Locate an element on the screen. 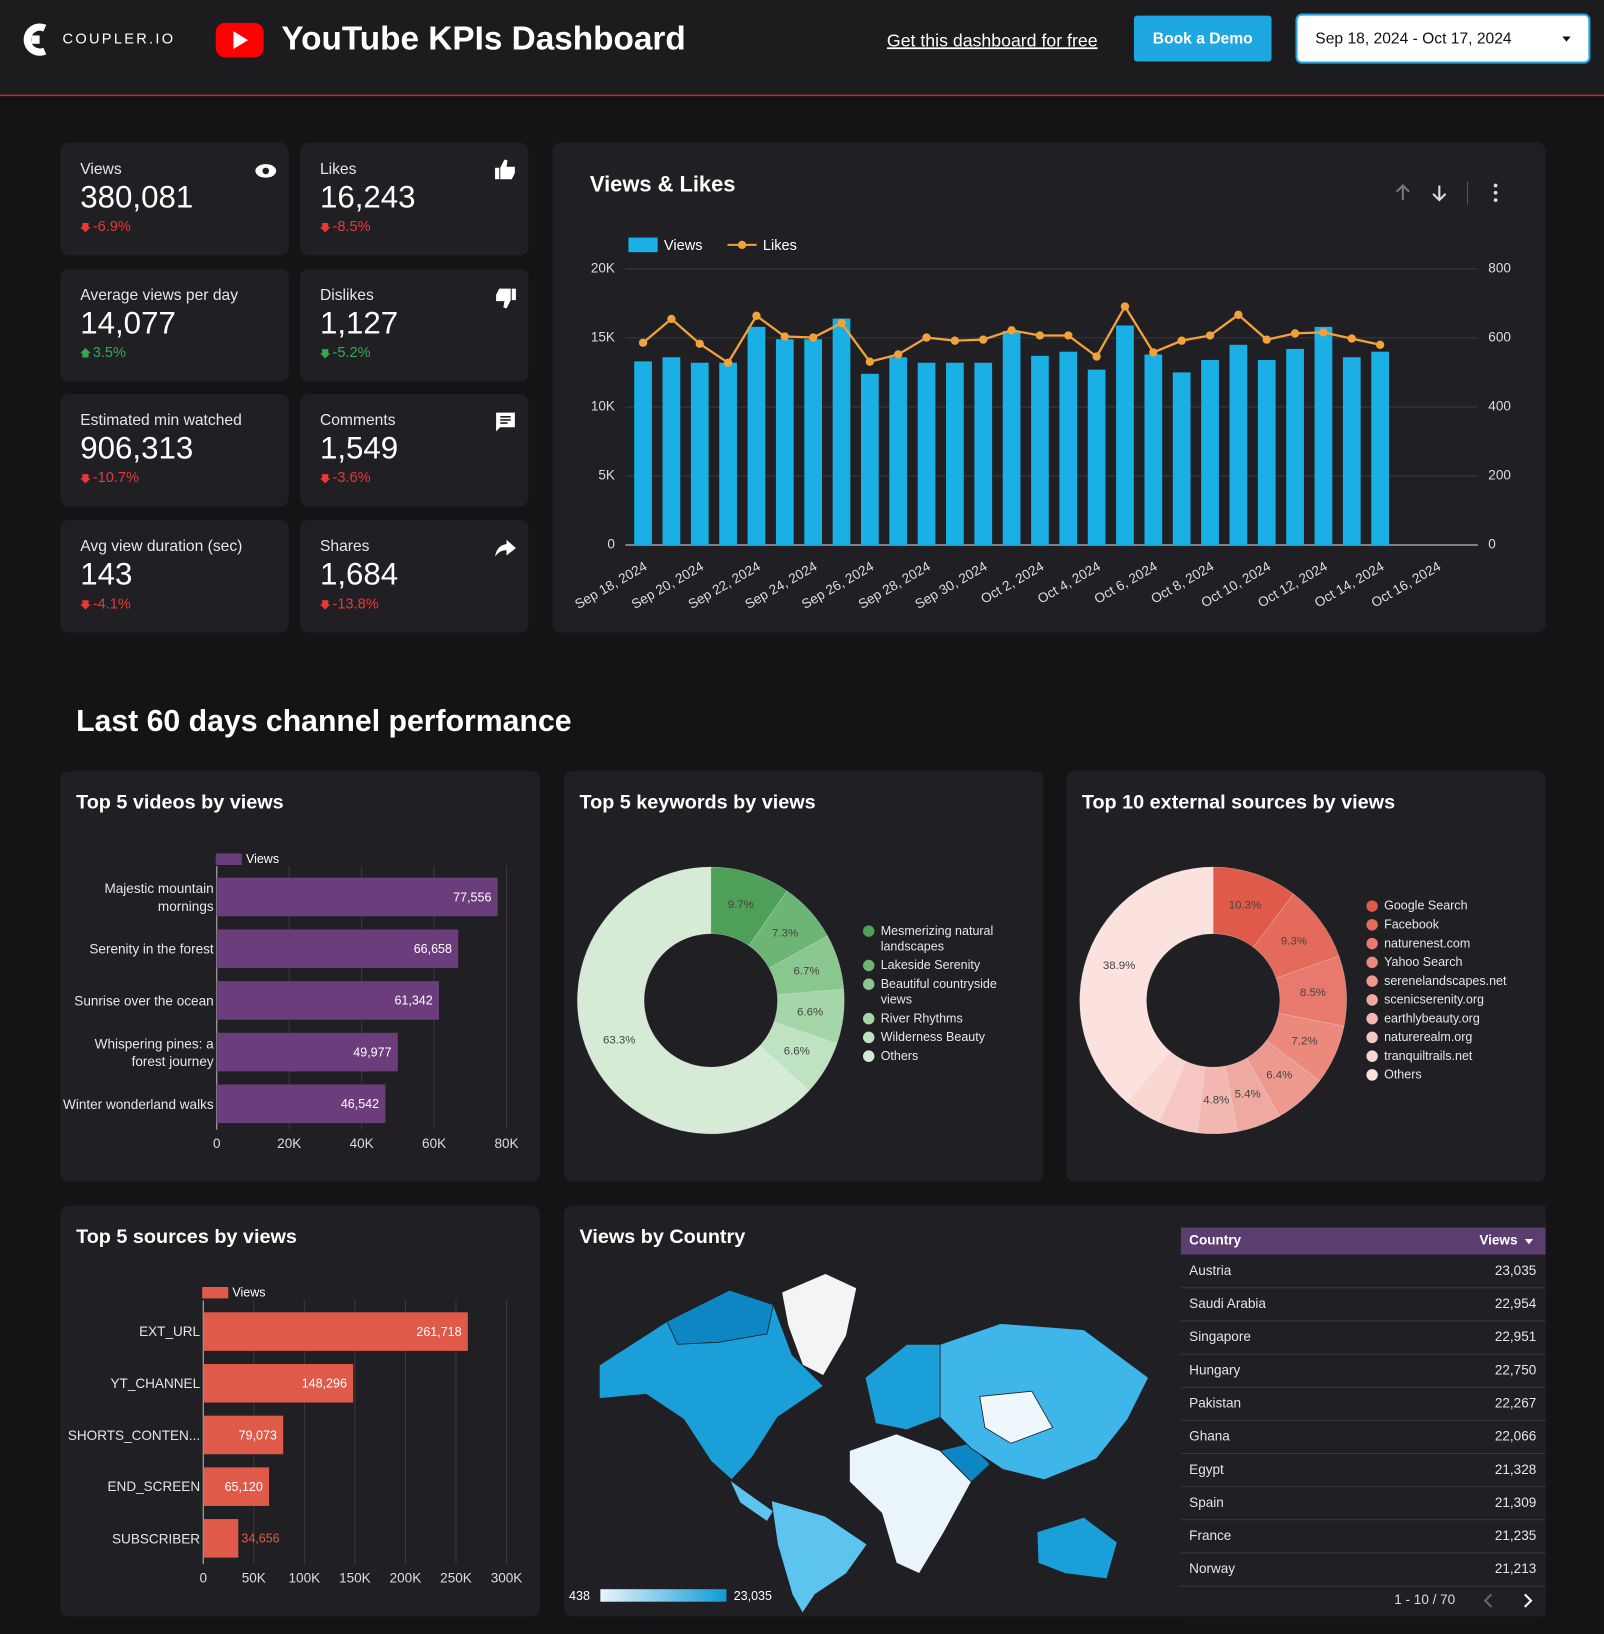  category-label-wrap: Winter wonderland walks is located at coordinates (137, 1104).